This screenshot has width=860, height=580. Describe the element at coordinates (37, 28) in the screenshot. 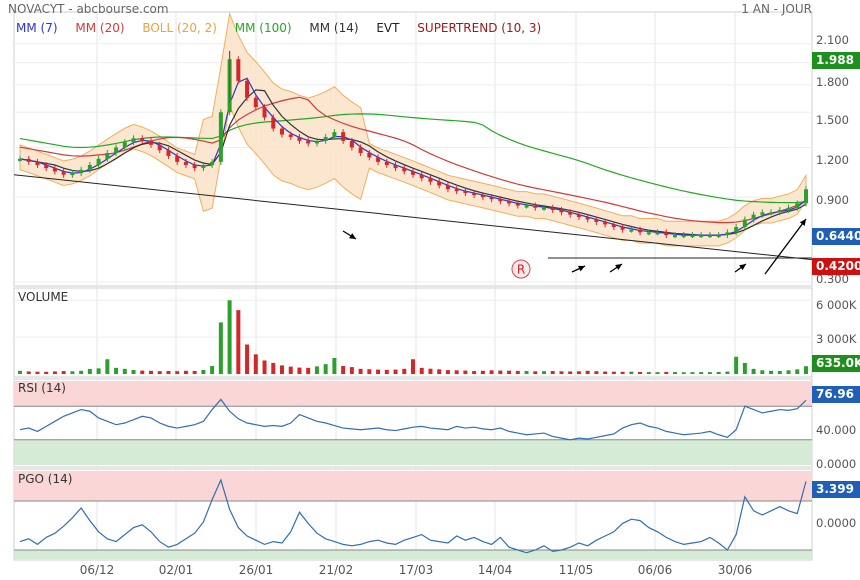

I see `legend-mm7: MM (7)` at that location.